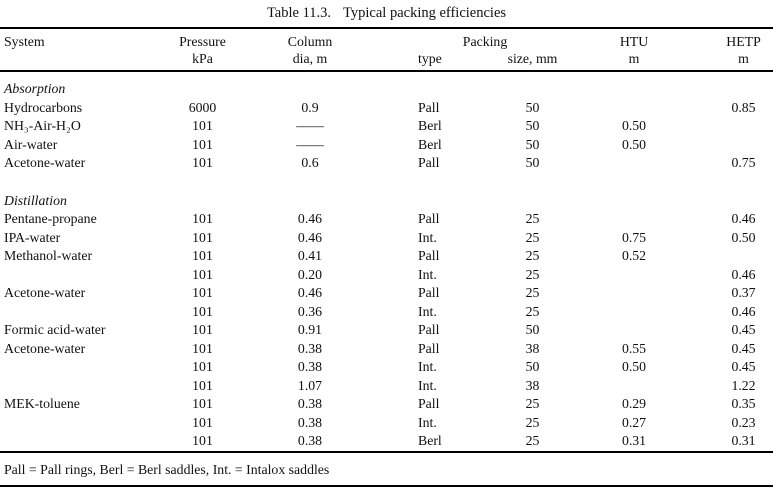 This screenshot has height=497, width=773. What do you see at coordinates (743, 107) in the screenshot?
I see `cell-hetp: 0.85` at bounding box center [743, 107].